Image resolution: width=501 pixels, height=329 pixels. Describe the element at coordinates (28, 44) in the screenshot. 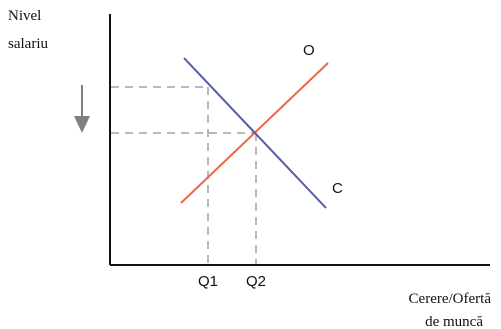

I see `y-axis-label-line2: salariu` at that location.